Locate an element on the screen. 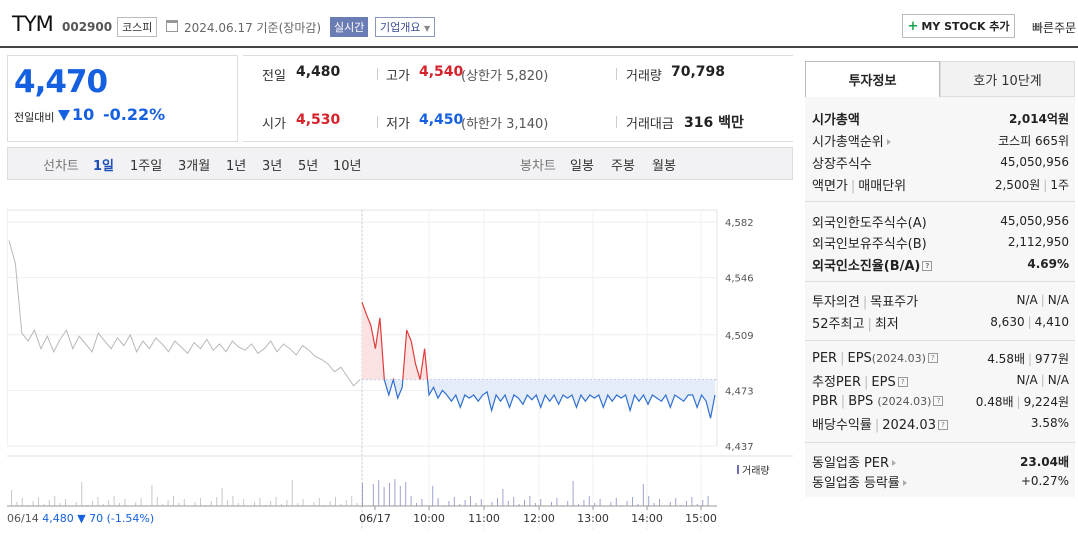 This screenshot has width=1078, height=540. open-label: 시가 is located at coordinates (274, 124).